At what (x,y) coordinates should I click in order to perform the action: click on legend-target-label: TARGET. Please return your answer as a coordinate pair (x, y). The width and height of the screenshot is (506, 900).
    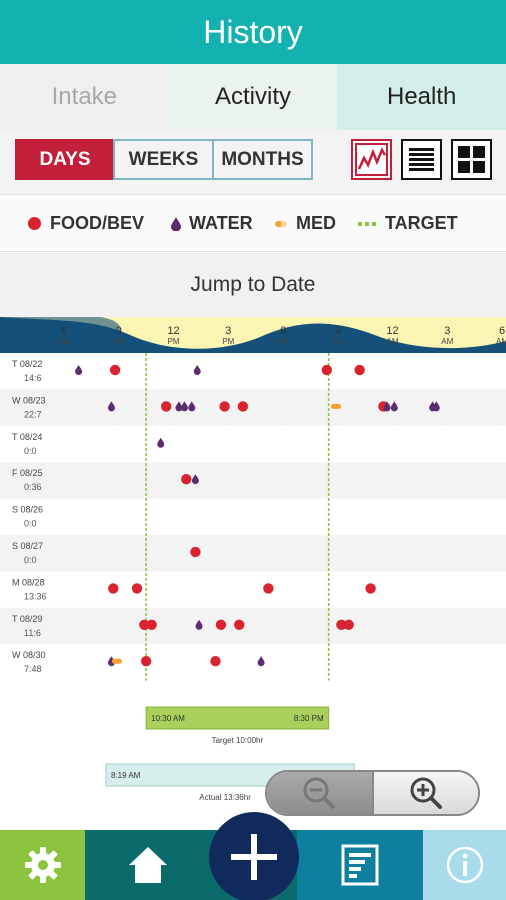
    Looking at the image, I should click on (421, 223).